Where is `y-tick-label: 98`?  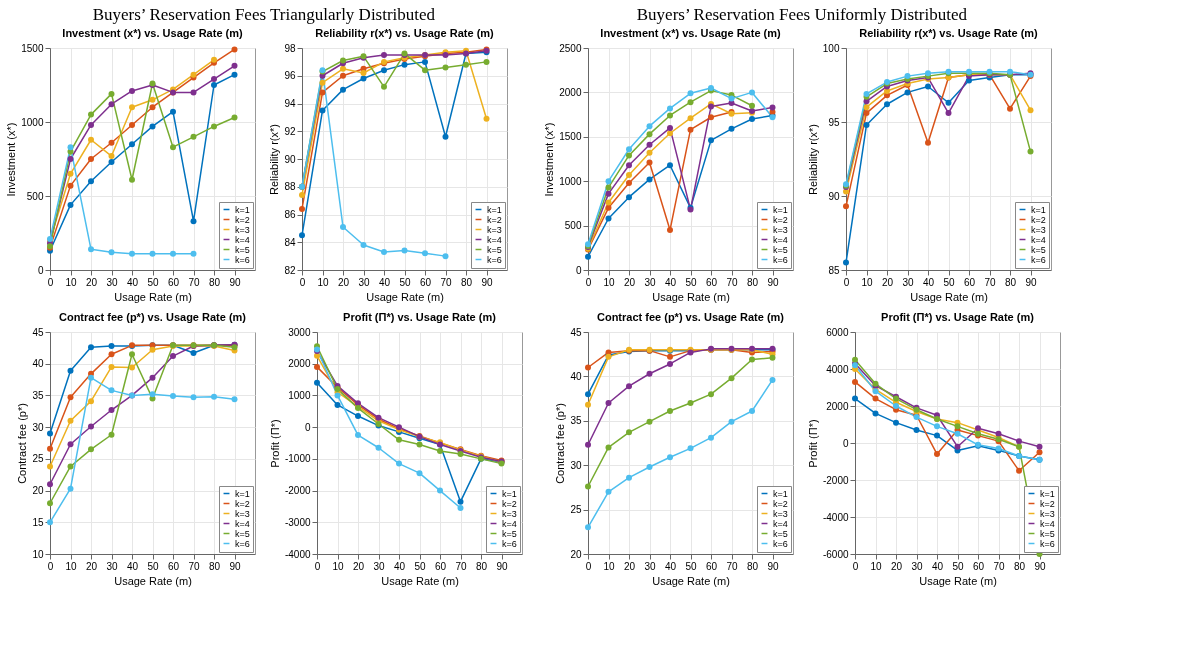
y-tick-label: 98 is located at coordinates (290, 48).